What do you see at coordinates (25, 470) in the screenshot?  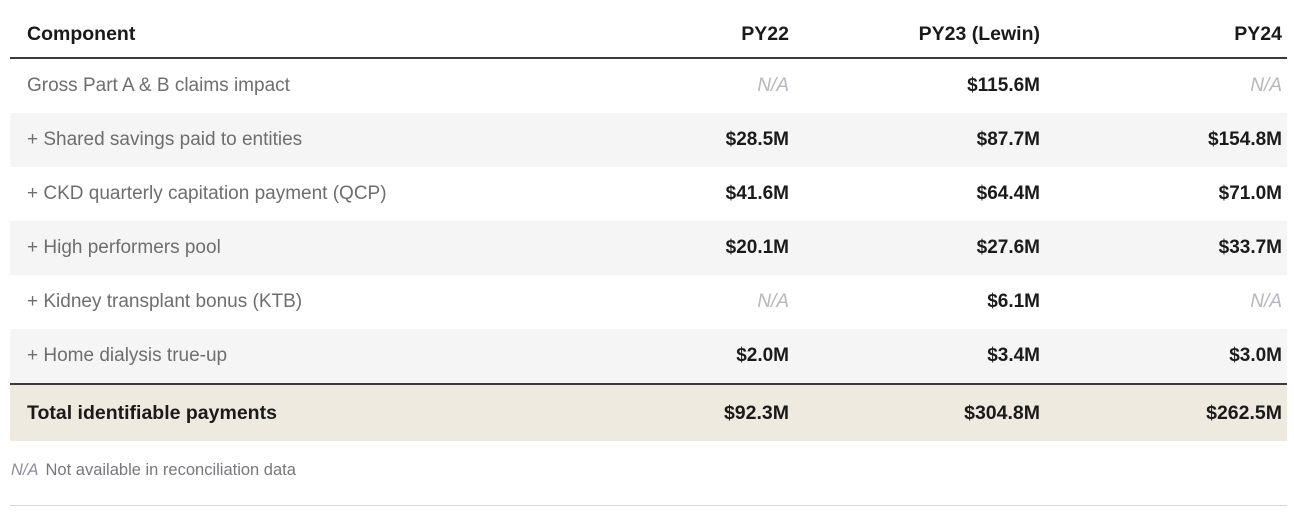 I see `footnote-na-abbr: N/A` at bounding box center [25, 470].